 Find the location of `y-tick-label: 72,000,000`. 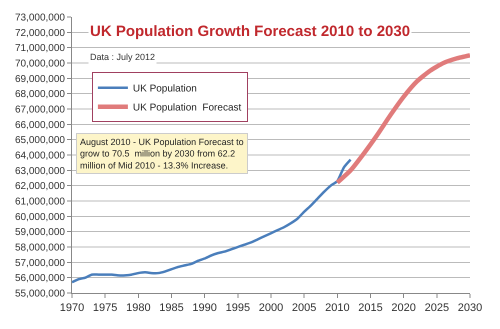

y-tick-label: 72,000,000 is located at coordinates (40, 33).